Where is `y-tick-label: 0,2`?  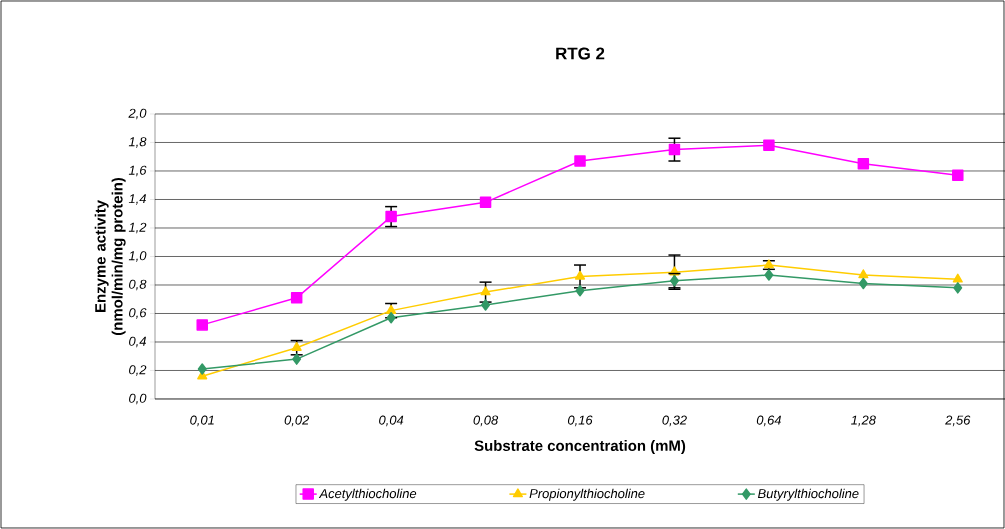 y-tick-label: 0,2 is located at coordinates (138, 370).